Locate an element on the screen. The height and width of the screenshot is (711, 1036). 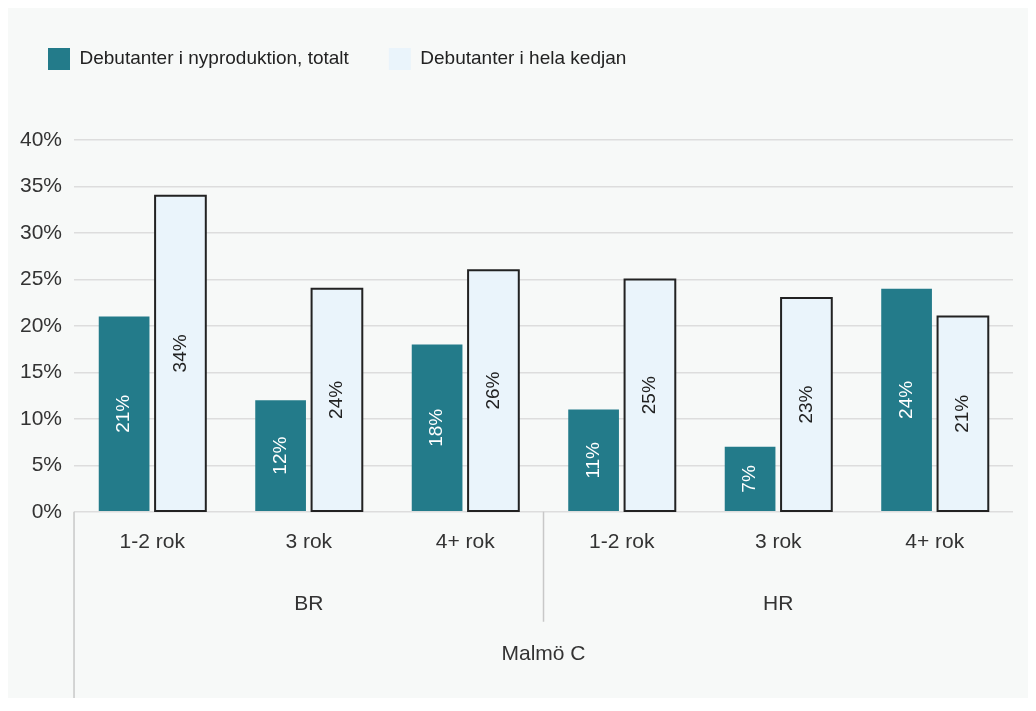
y-tick-label: 0% is located at coordinates (47, 510).